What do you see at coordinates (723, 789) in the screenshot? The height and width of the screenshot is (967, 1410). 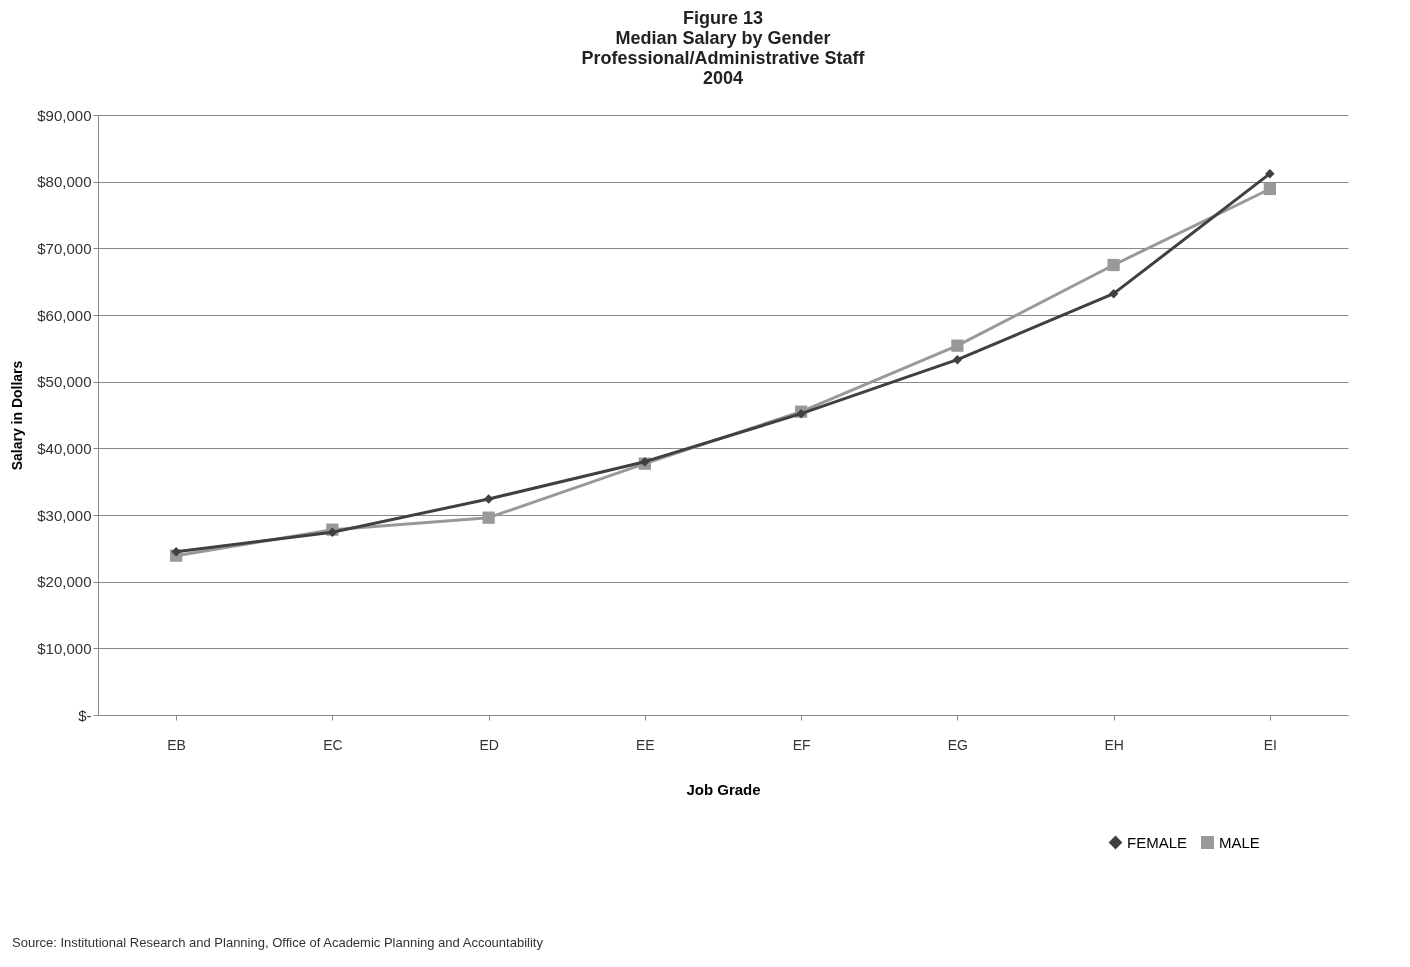 I see `x-axis-title: Job Grade` at bounding box center [723, 789].